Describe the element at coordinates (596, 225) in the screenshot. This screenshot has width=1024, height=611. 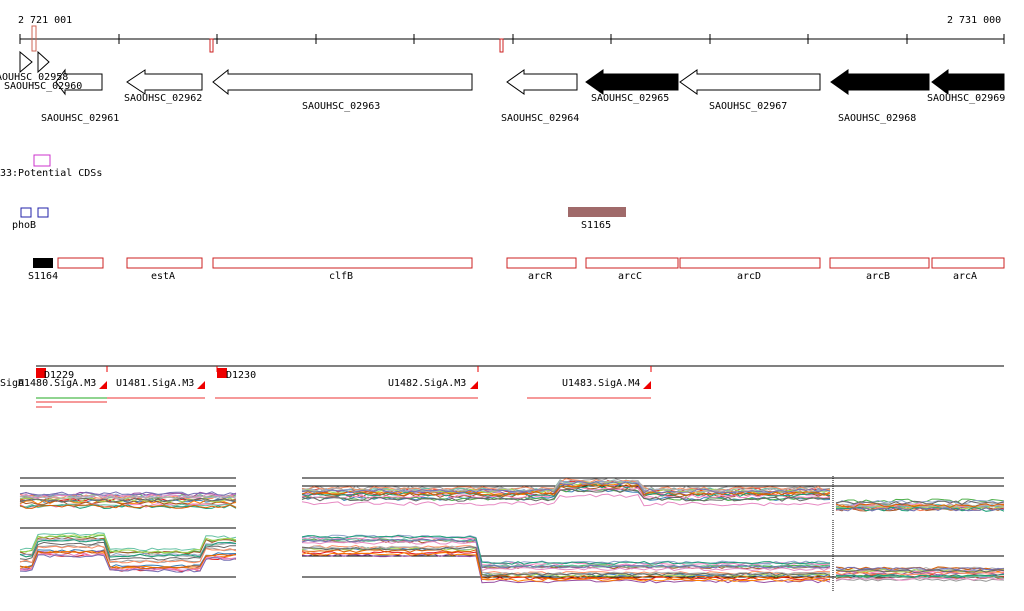
I see `s1165-label: S1165` at that location.